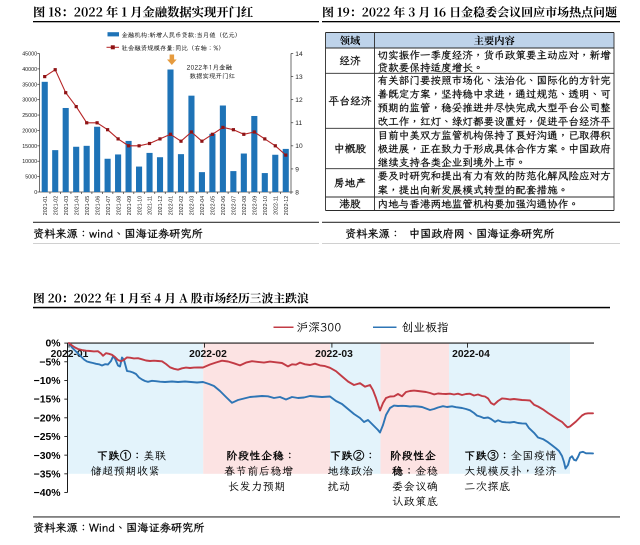 The image size is (640, 545). I want to click on svg-text: 2021-05, so click(88, 205).